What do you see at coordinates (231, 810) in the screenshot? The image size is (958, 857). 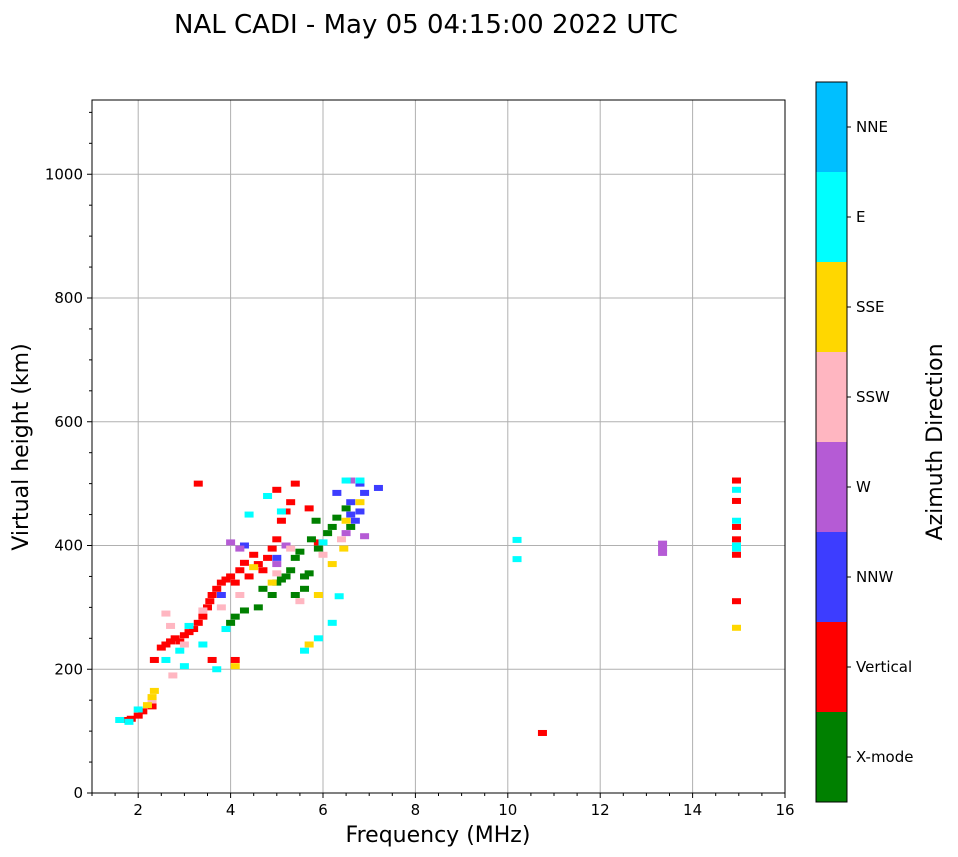 I see `x-tick-label: 4` at bounding box center [231, 810].